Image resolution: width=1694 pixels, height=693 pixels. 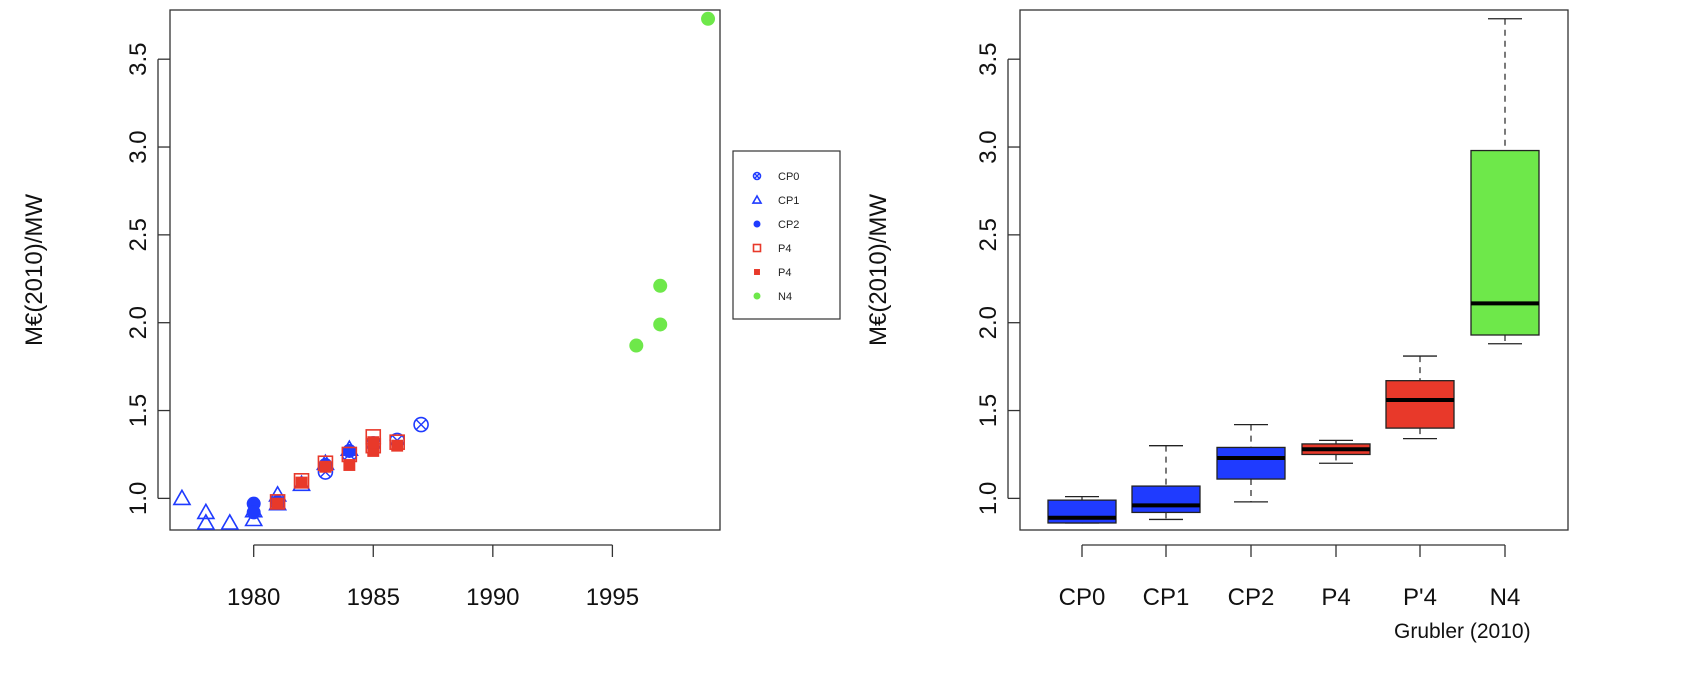 What do you see at coordinates (788, 225) in the screenshot?
I see `legend-label: CP2` at bounding box center [788, 225].